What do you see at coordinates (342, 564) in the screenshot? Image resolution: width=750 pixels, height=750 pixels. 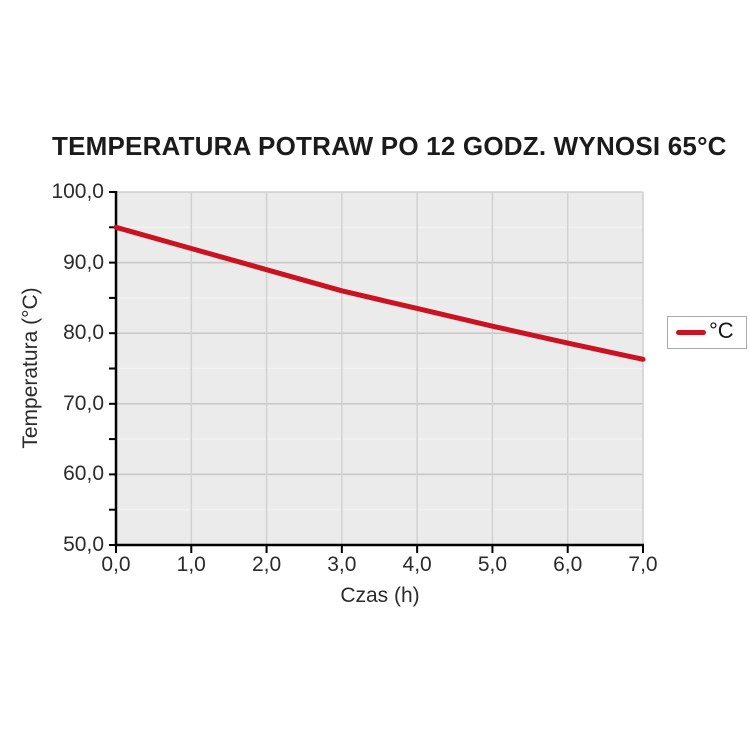 I see `x-tick-label: 3,0` at bounding box center [342, 564].